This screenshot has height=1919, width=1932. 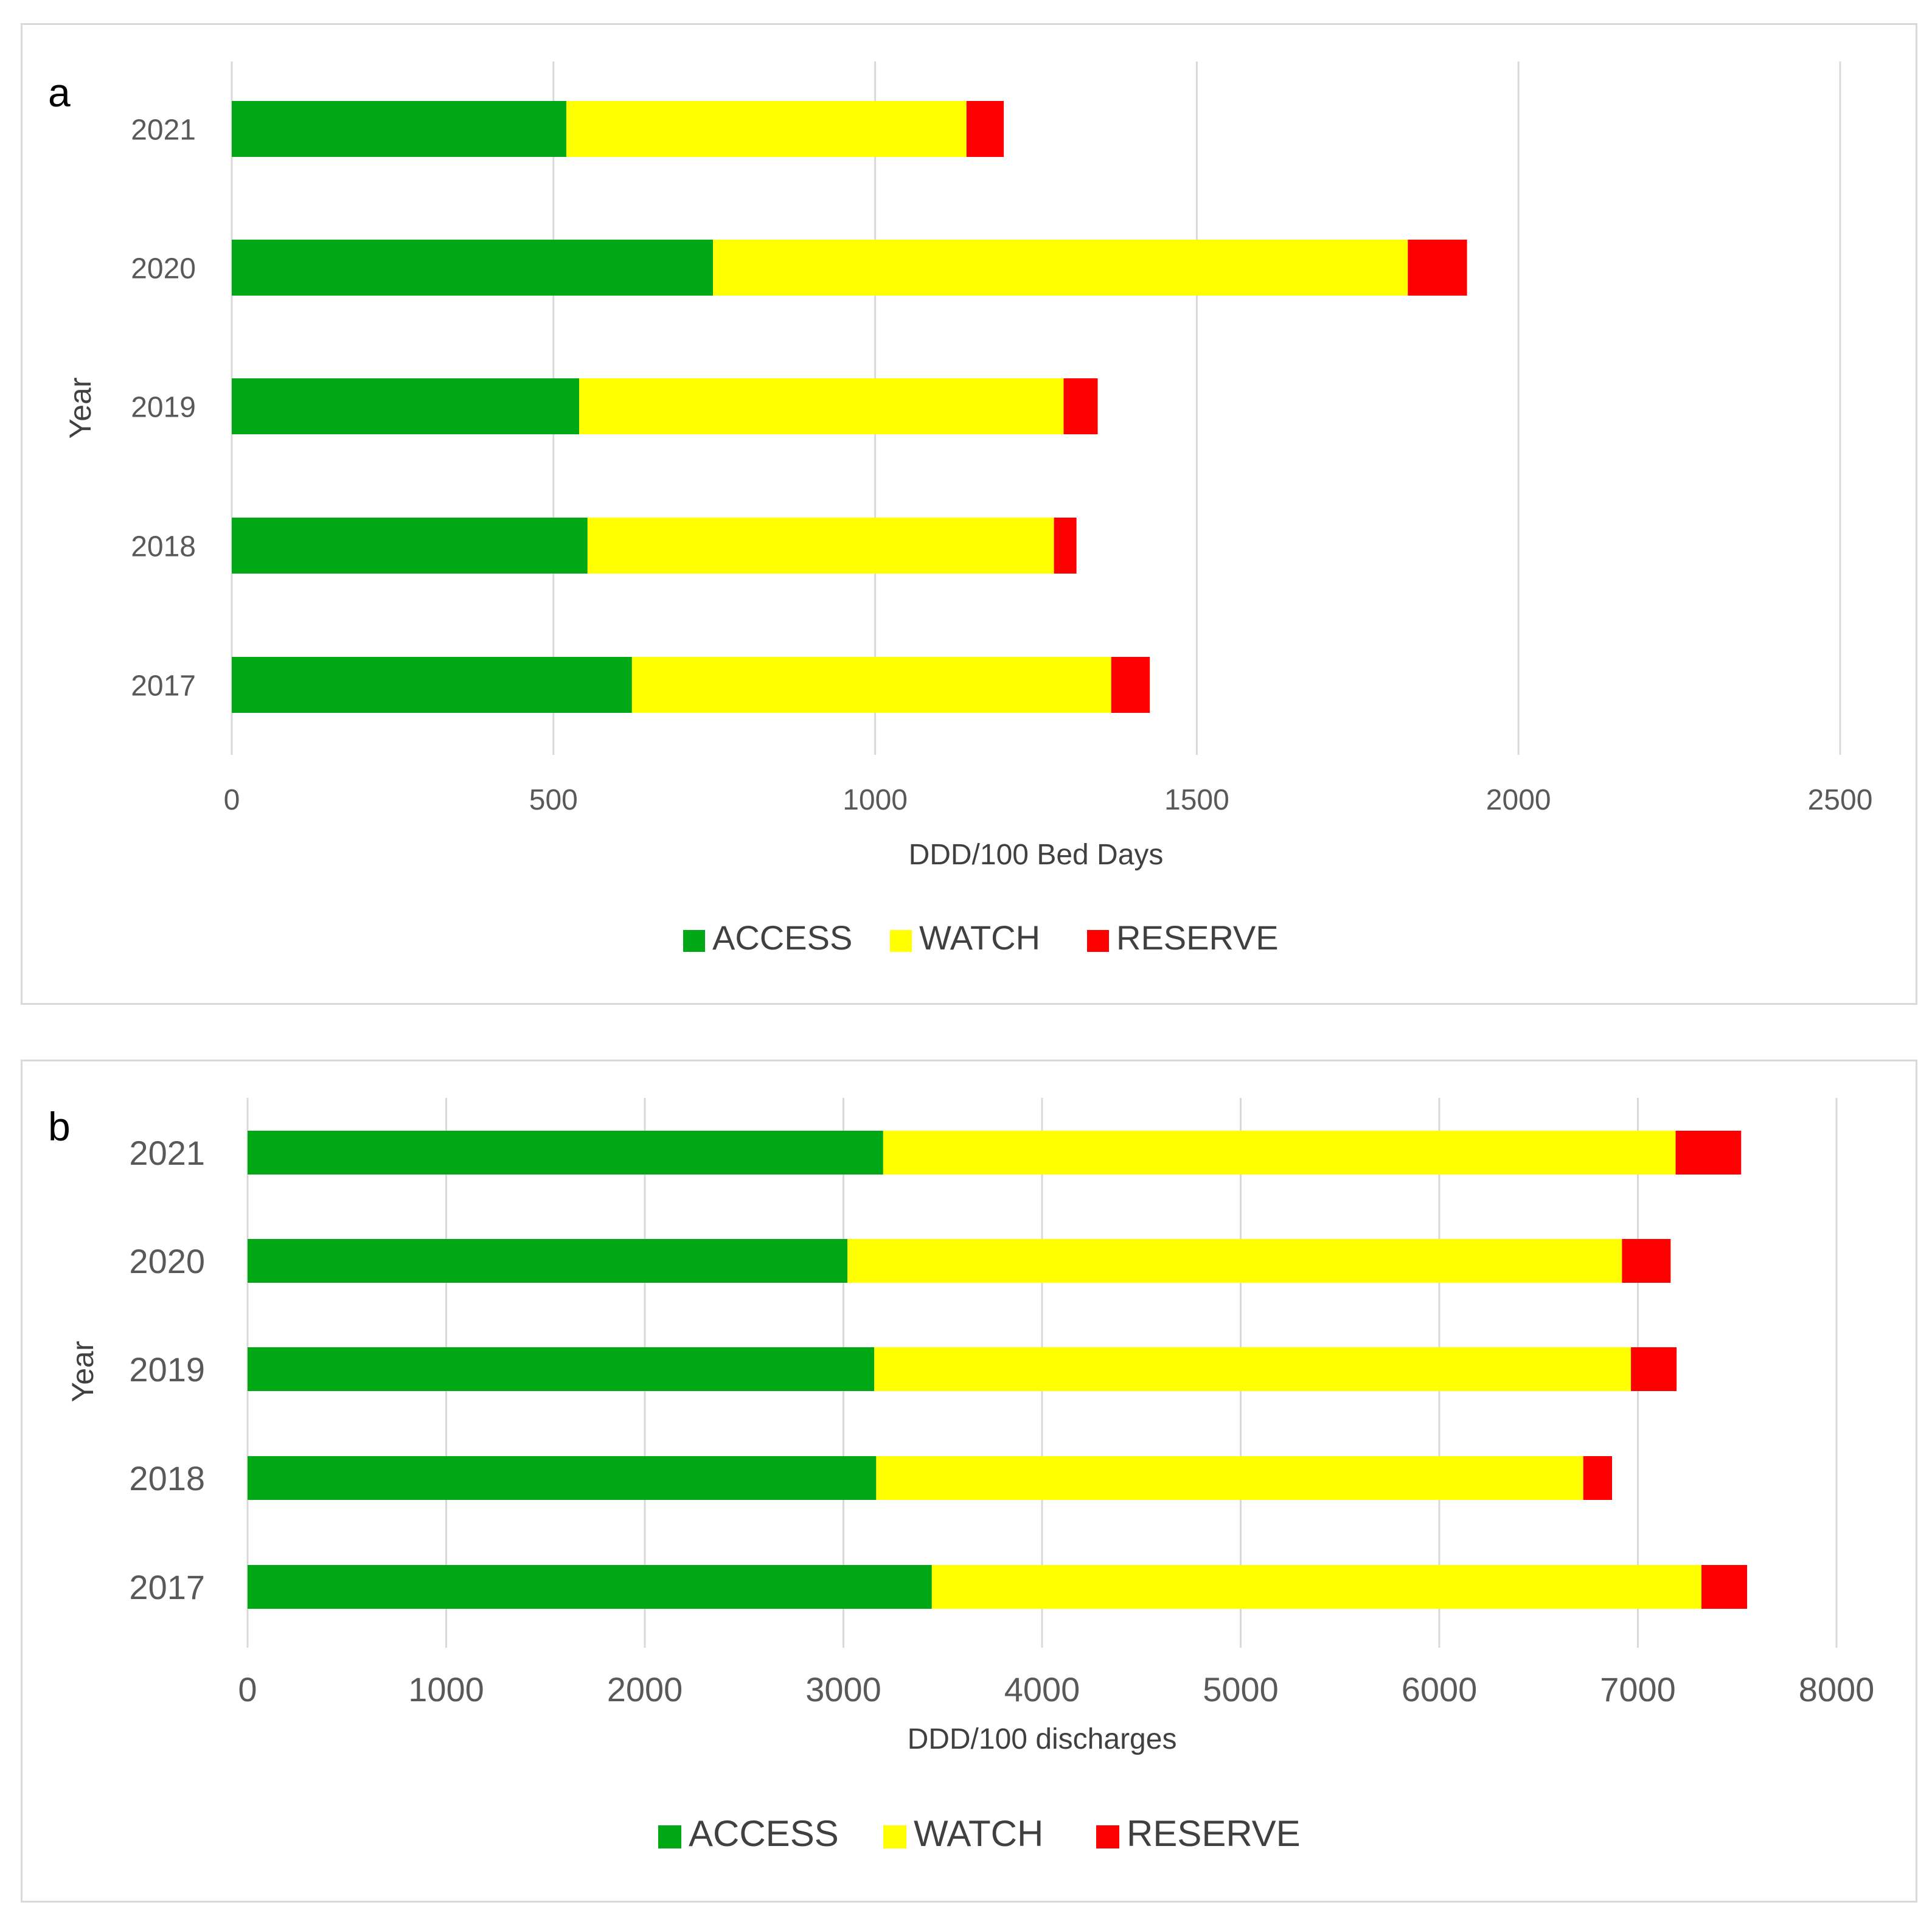 What do you see at coordinates (1837, 1690) in the screenshot?
I see `x-tick-label: 8000` at bounding box center [1837, 1690].